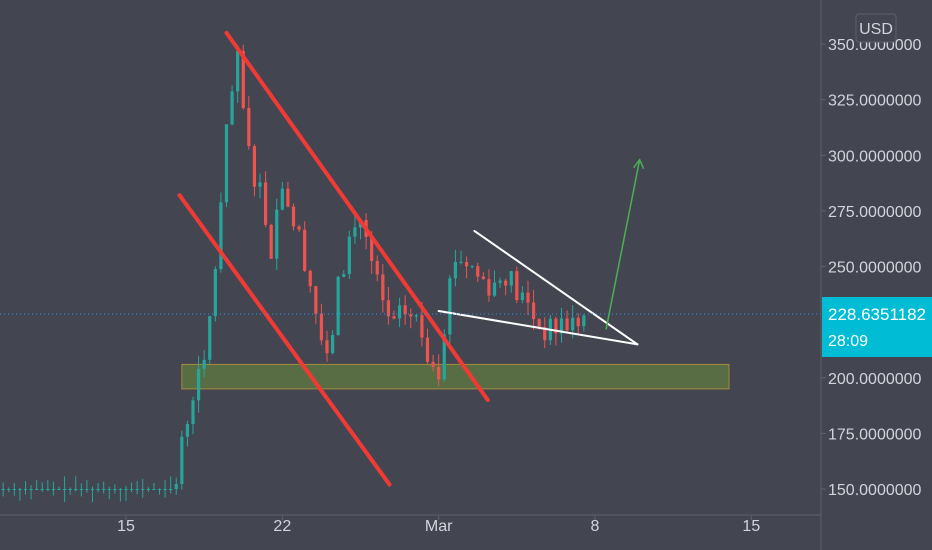 The width and height of the screenshot is (932, 550). I want to click on price-tick-label: 150.0000000, so click(875, 490).